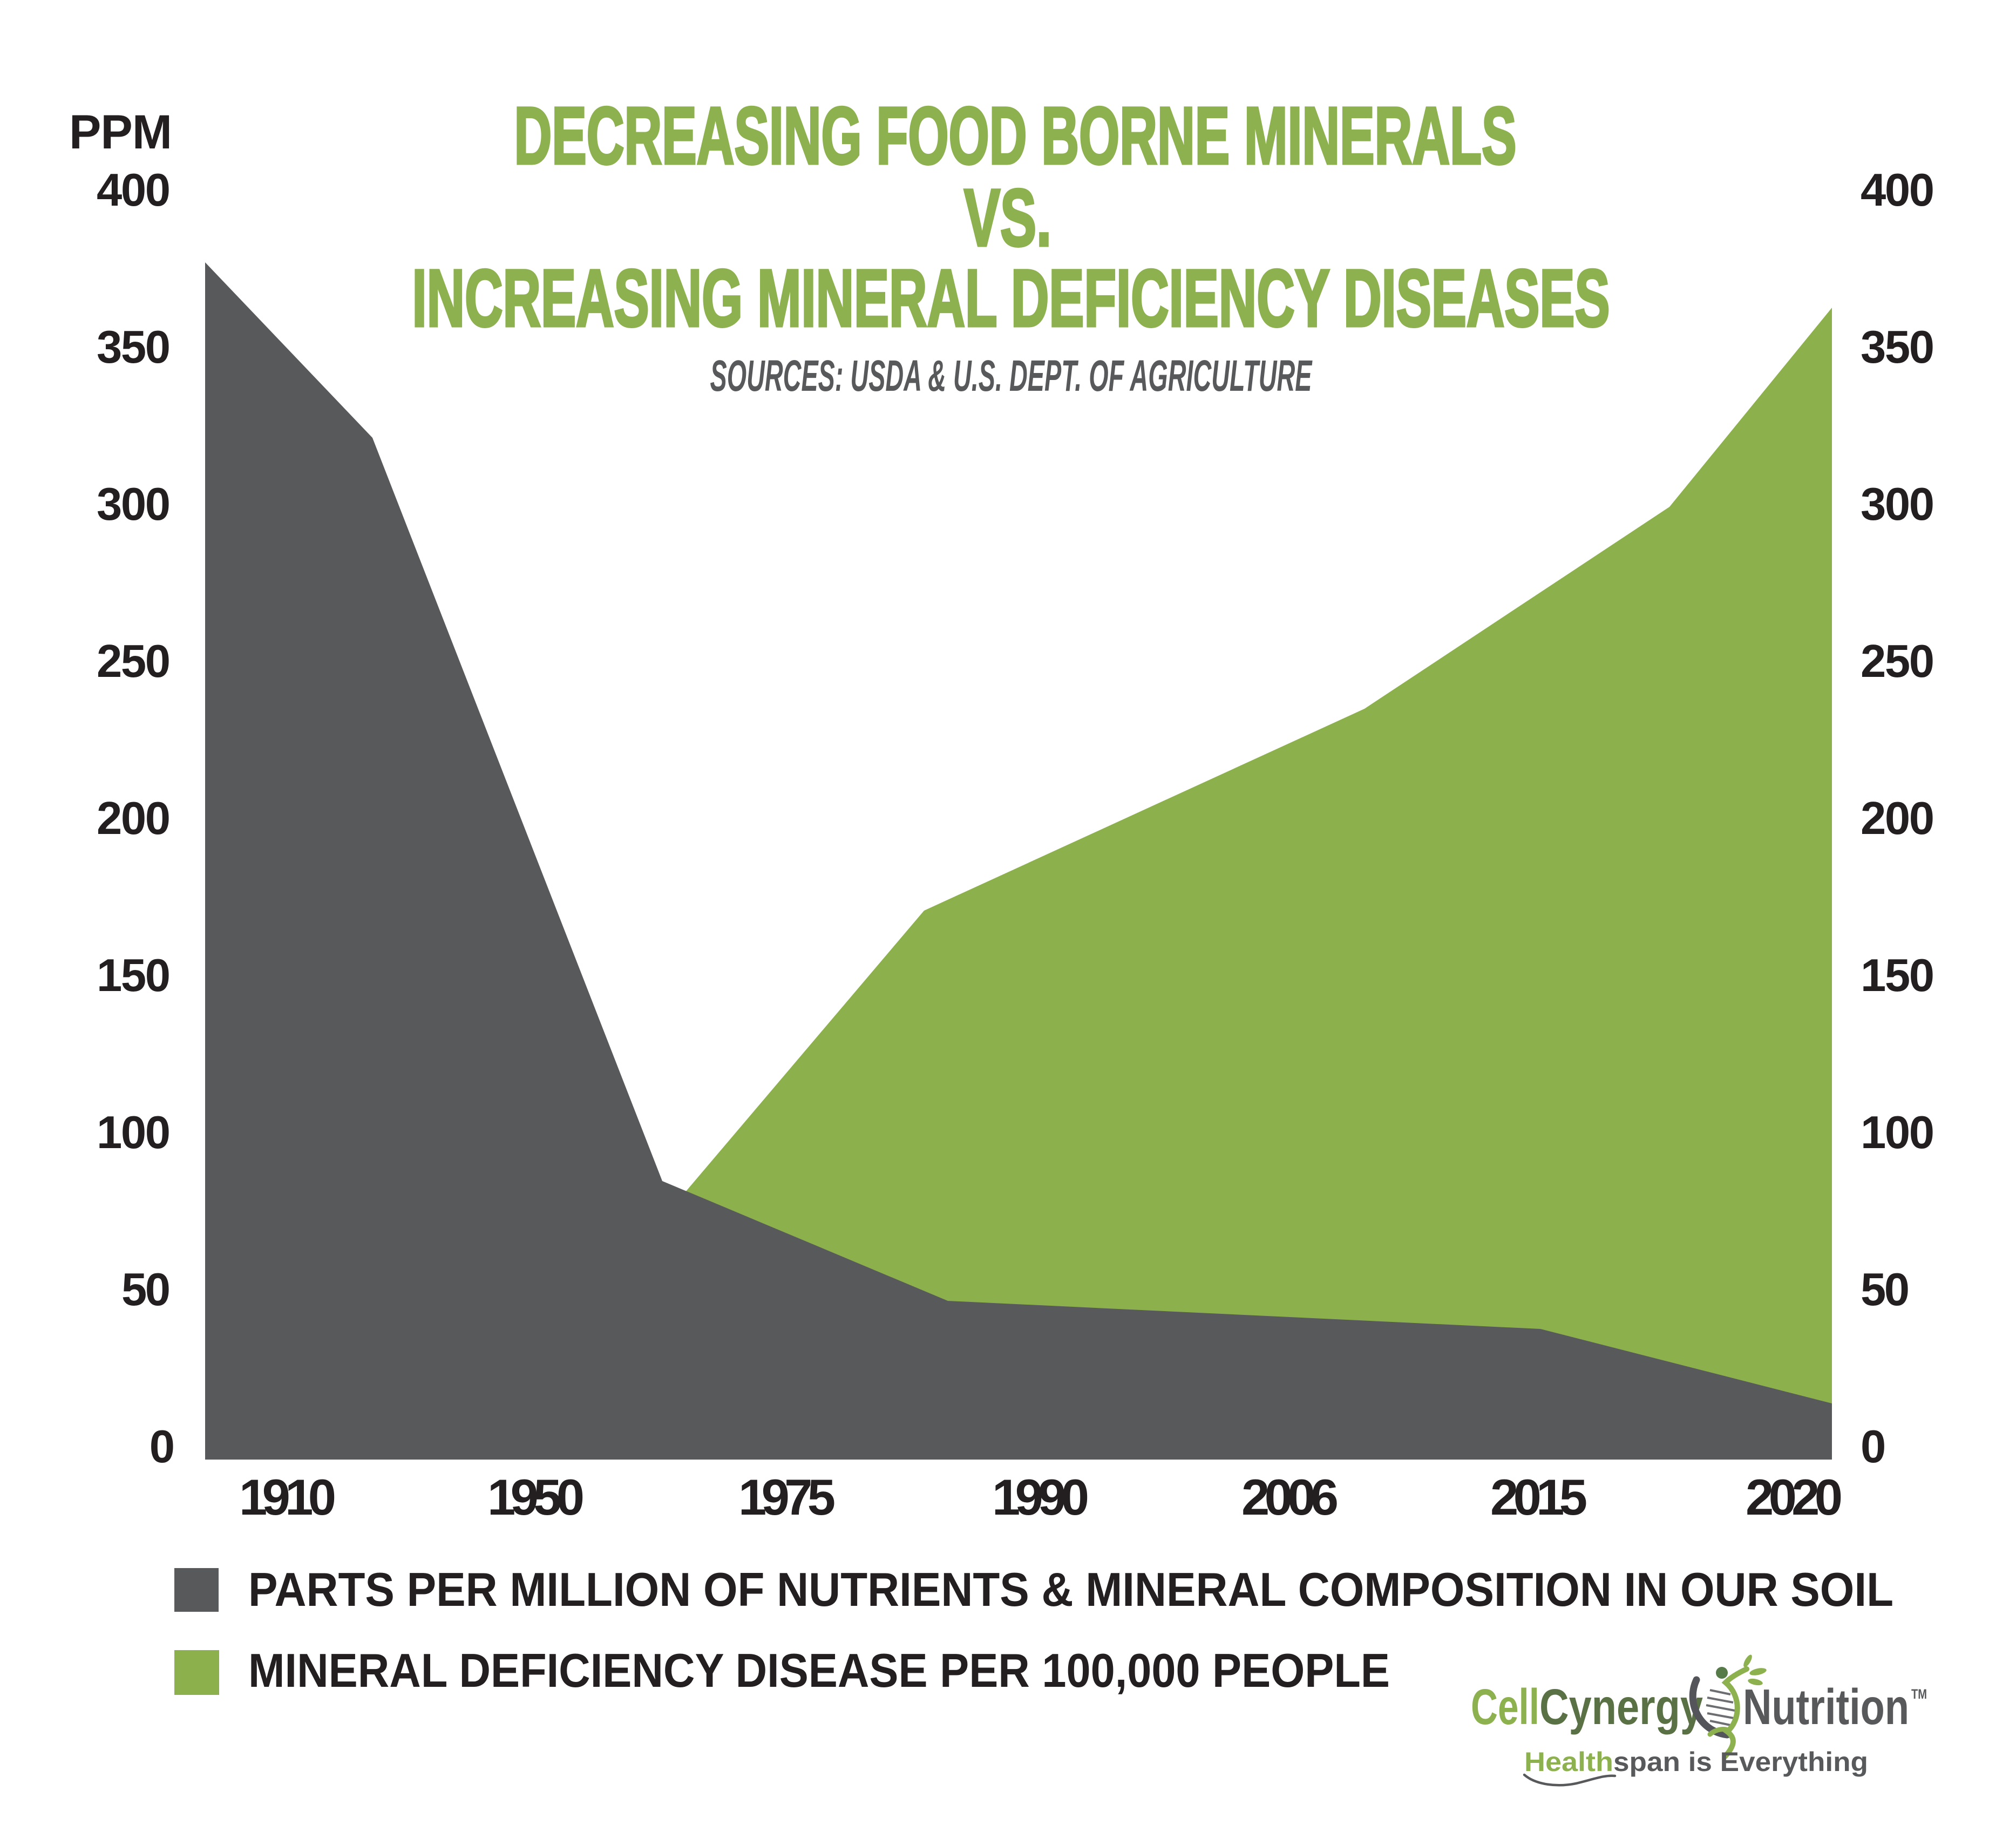 This screenshot has height=1825, width=2016. What do you see at coordinates (1621, 1707) in the screenshot?
I see `svg-text: Cynergy` at bounding box center [1621, 1707].